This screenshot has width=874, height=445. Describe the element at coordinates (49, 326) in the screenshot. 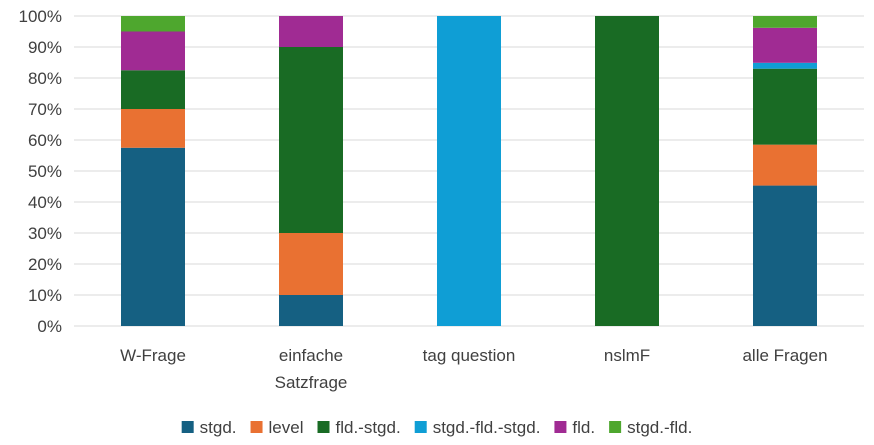

I see `y-tick-label: 0%` at that location.